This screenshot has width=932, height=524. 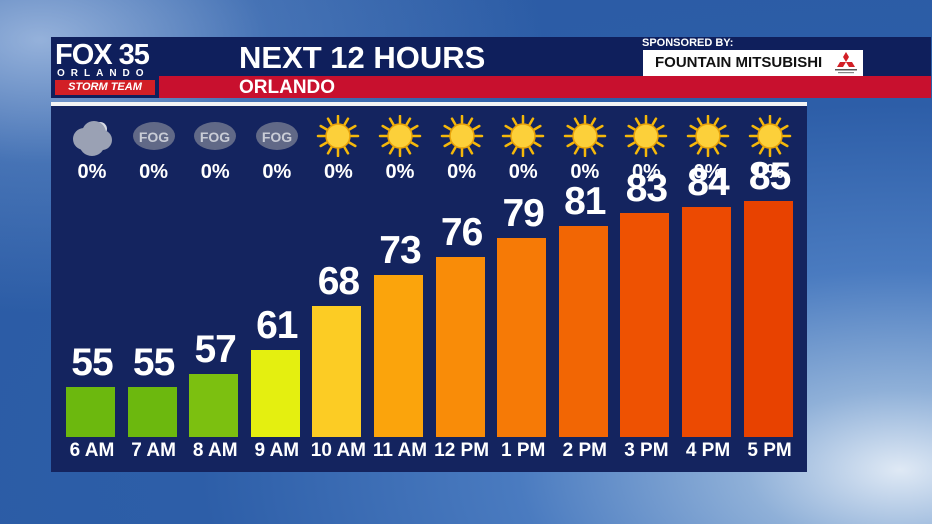 I want to click on hour-label: 10 AM, so click(x=338, y=450).